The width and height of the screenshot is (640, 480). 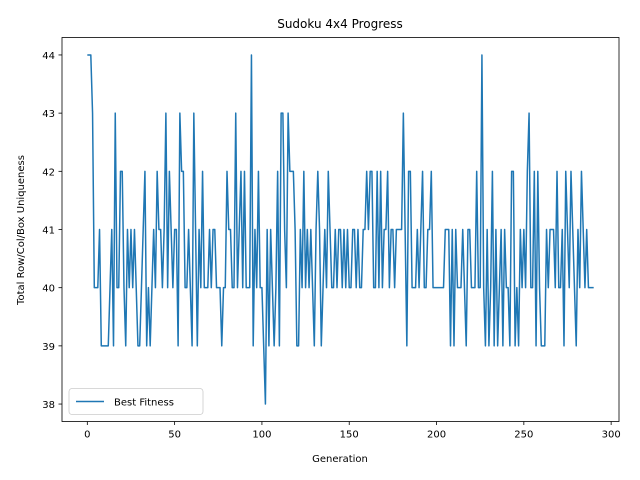 I want to click on x-tick-label: 300, so click(x=611, y=435).